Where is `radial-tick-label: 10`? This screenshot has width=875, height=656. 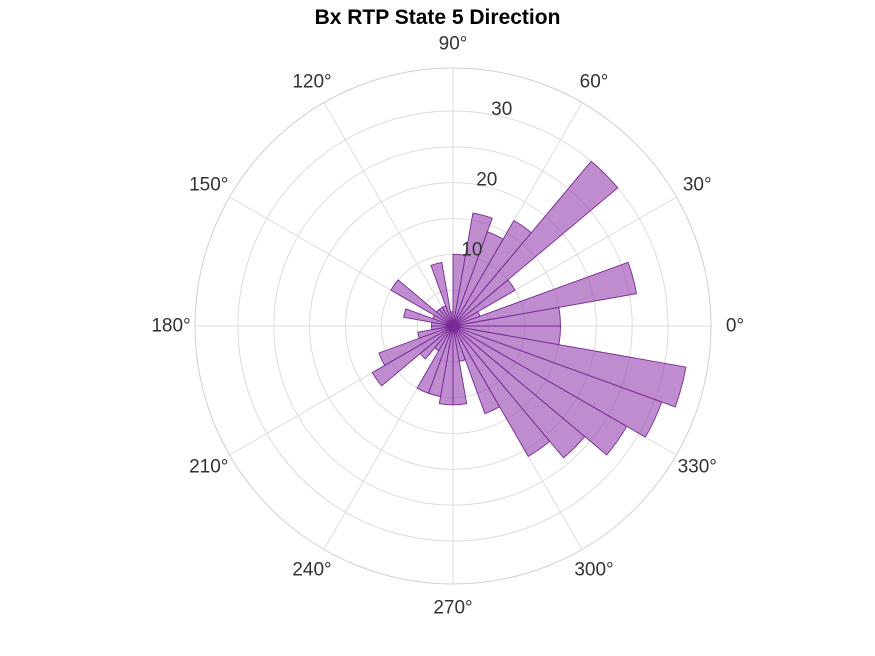 radial-tick-label: 10 is located at coordinates (471, 249).